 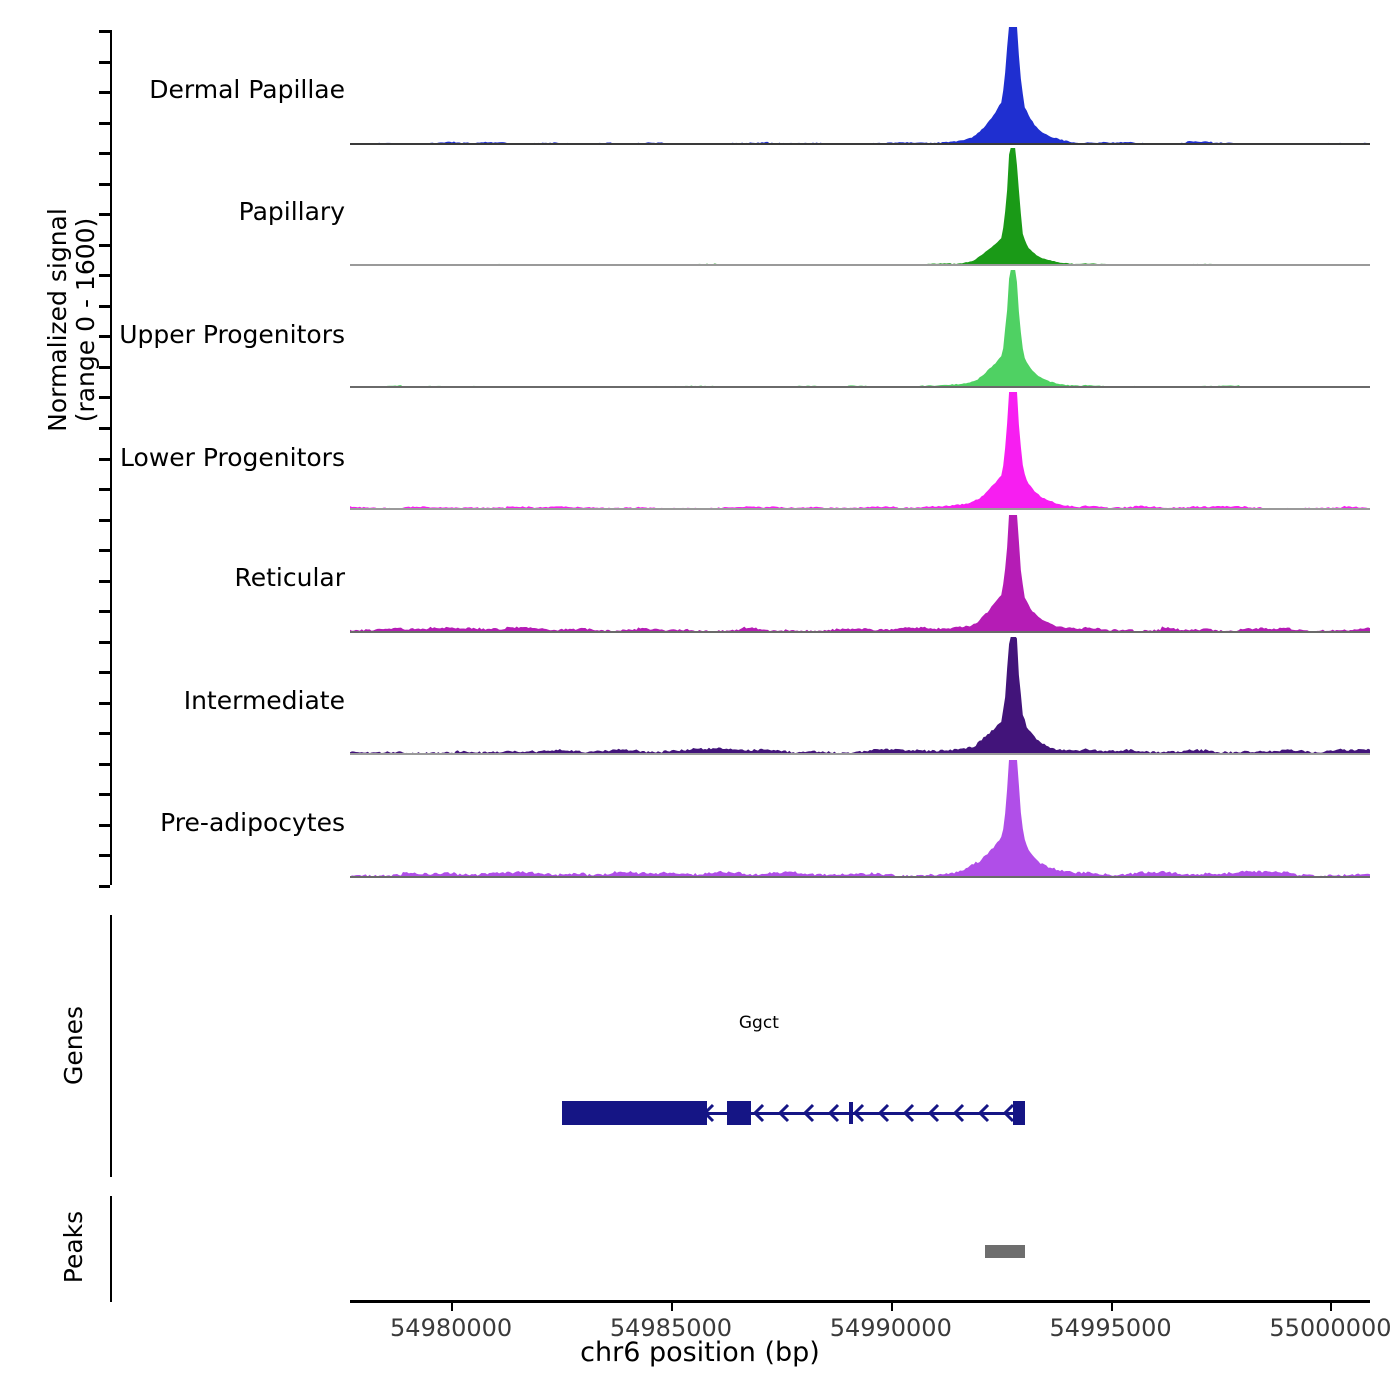 What do you see at coordinates (111, 1249) in the screenshot?
I see `peaks-y-spine` at bounding box center [111, 1249].